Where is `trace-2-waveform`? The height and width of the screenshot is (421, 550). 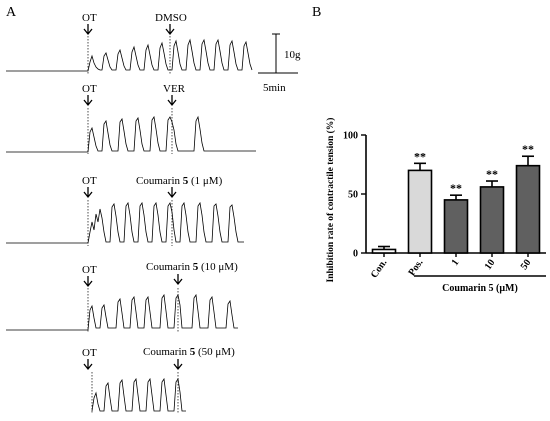 trace-2-waveform is located at coordinates (131, 134).